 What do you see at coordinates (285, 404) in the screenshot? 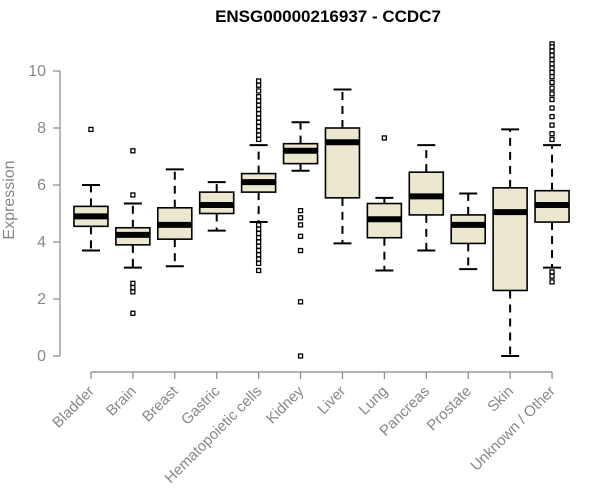
I see `x-tick-label: Kidney` at bounding box center [285, 404].